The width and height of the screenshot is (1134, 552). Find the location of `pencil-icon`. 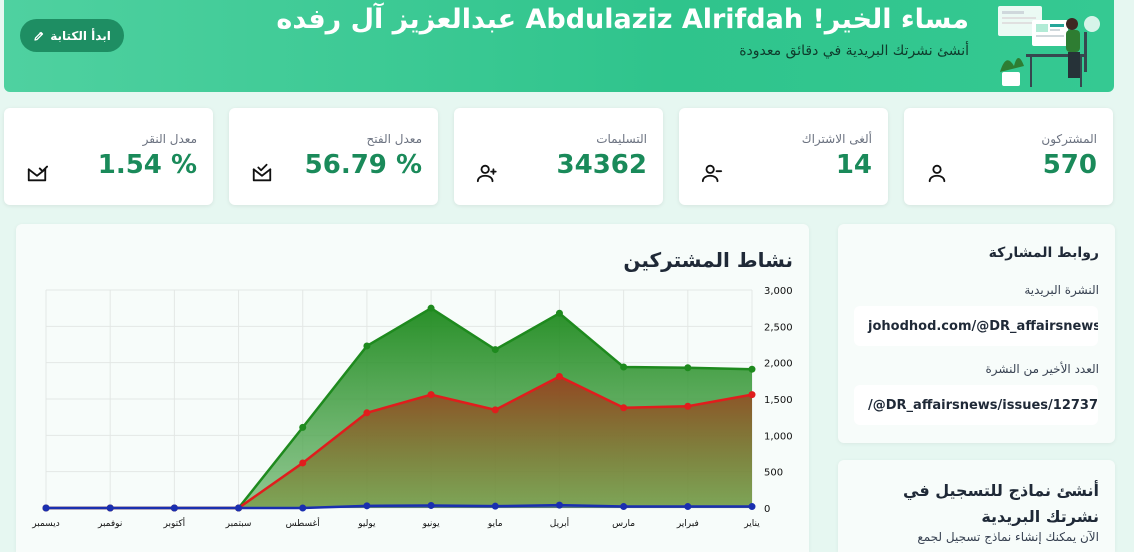

pencil-icon is located at coordinates (39, 36).